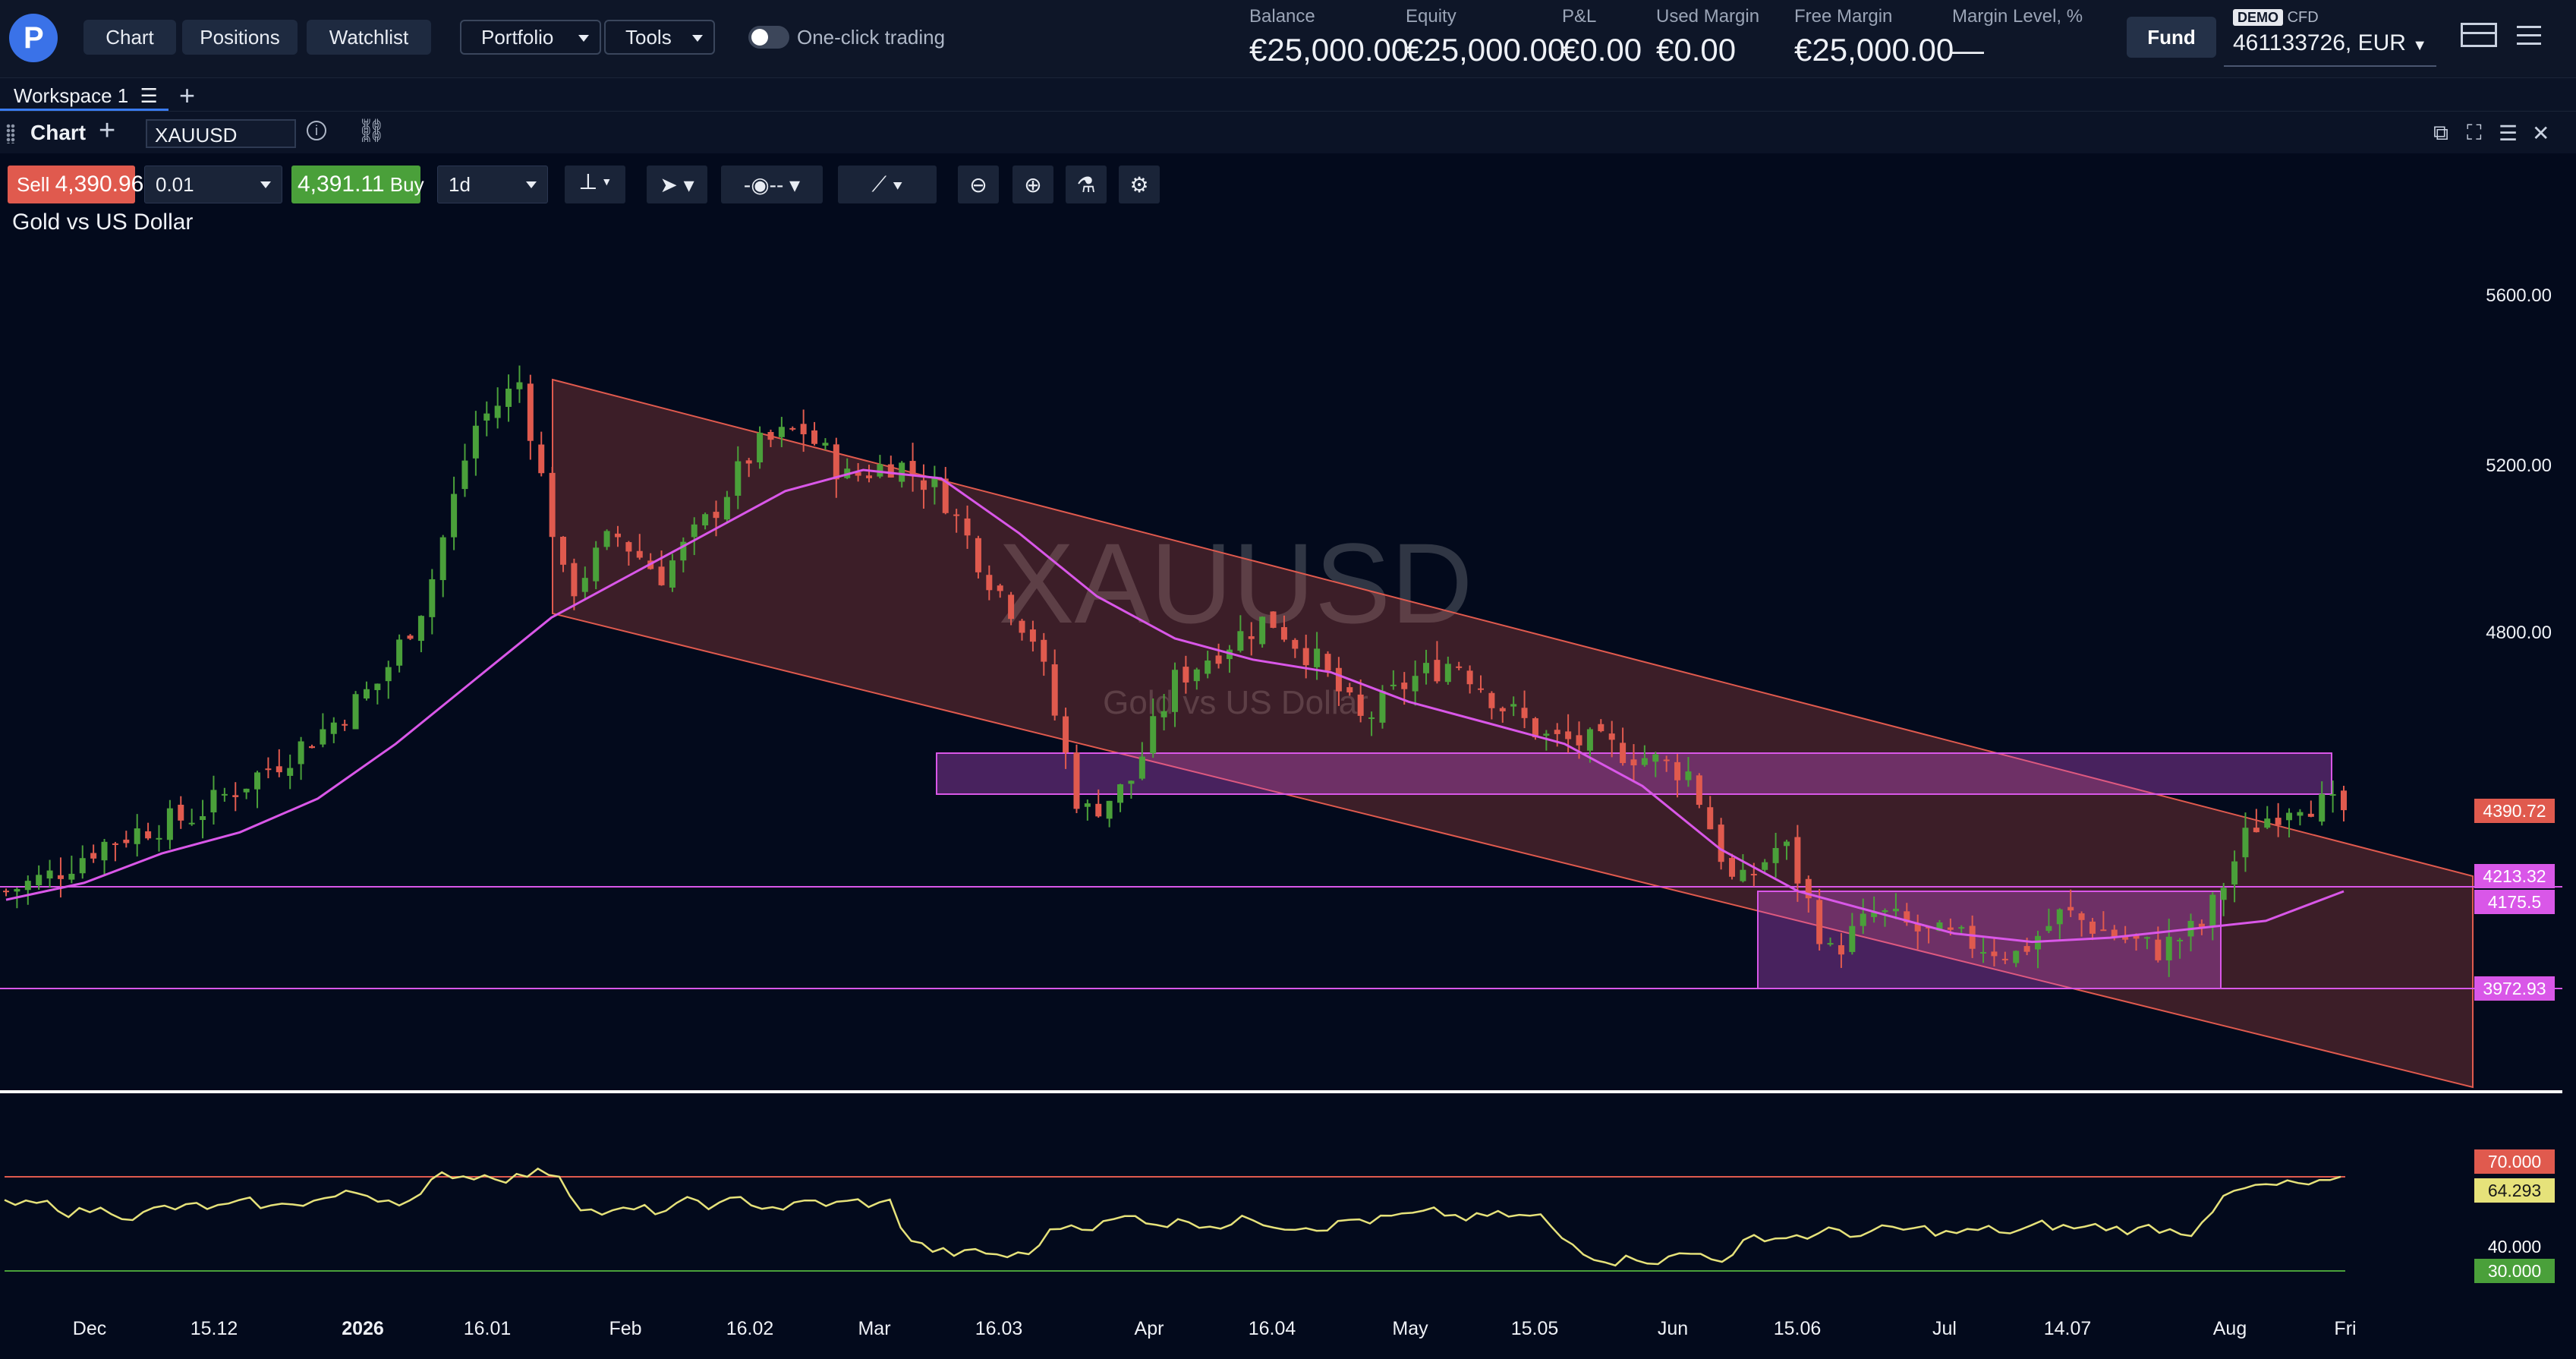  I want to click on price-tag-bg, so click(2514, 988).